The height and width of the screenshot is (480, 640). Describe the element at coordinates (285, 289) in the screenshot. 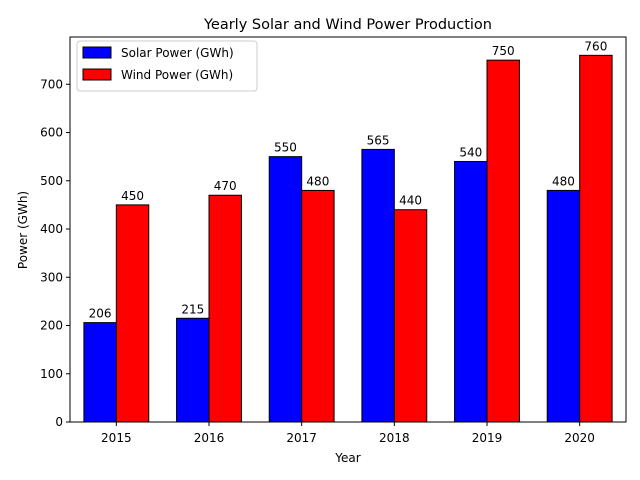

I see `bar-solar-2017` at that location.